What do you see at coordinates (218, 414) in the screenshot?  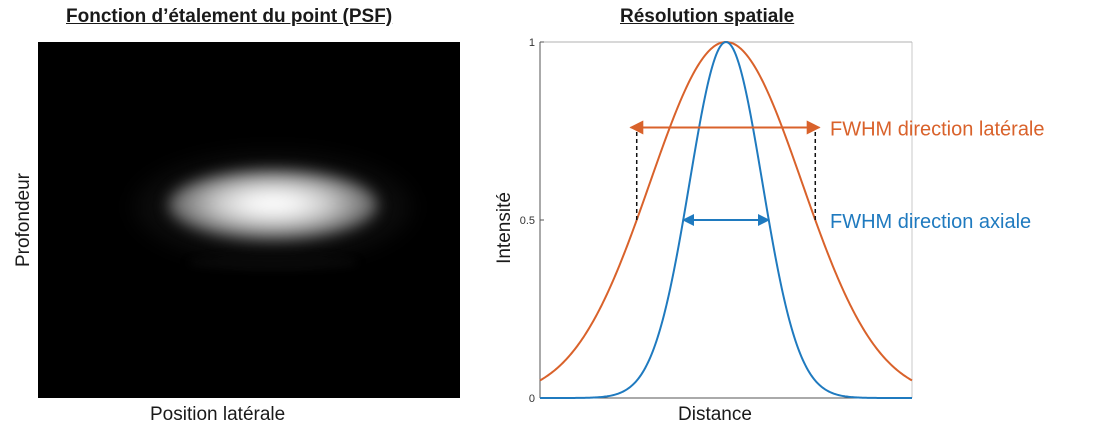 I see `psf-x-axis-label: Position latérale` at bounding box center [218, 414].